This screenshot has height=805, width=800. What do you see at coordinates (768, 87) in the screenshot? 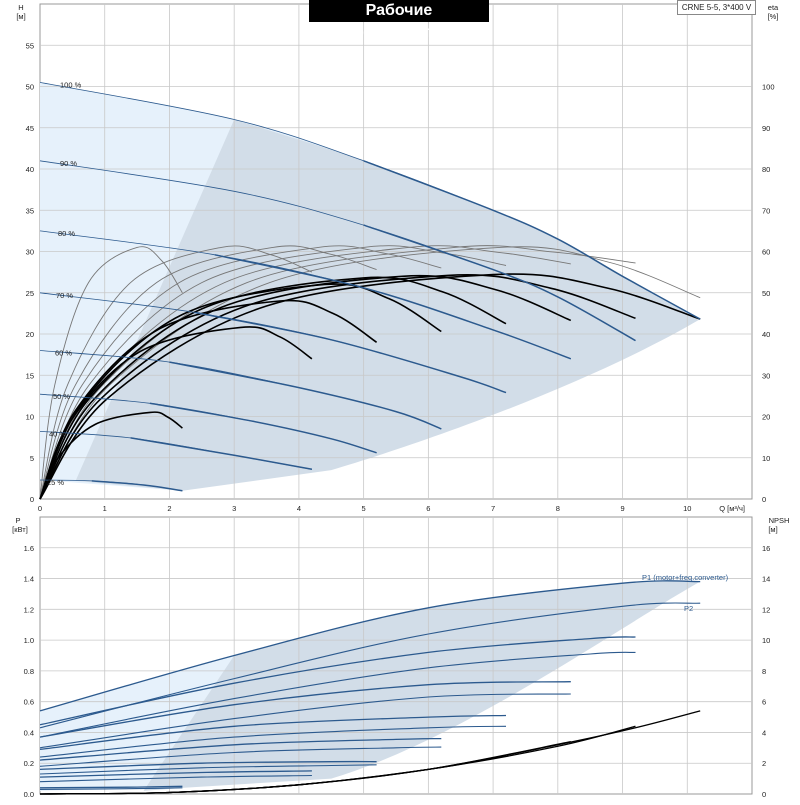
I see `y-tick-right: 100` at bounding box center [768, 87].